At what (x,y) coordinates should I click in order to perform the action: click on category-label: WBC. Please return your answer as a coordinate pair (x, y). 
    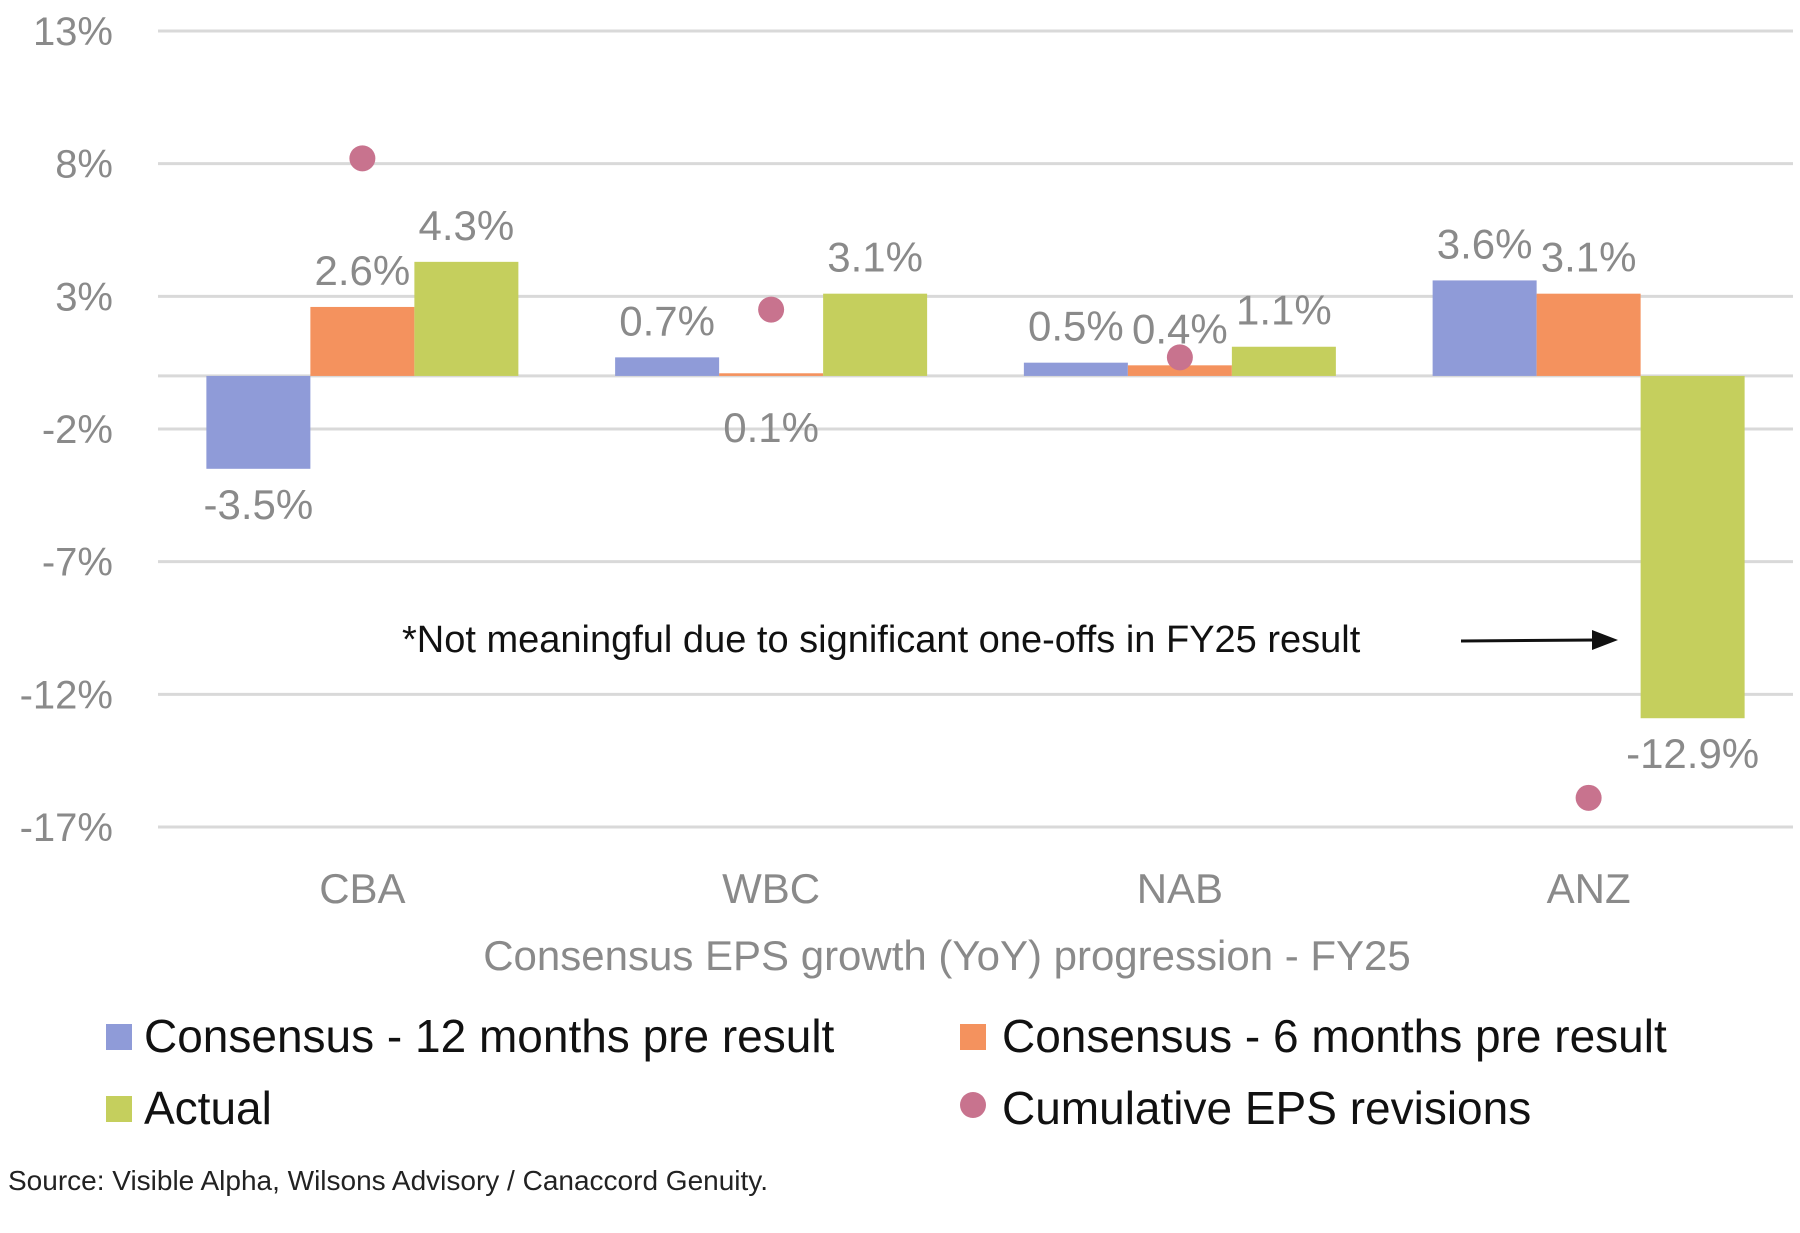
    Looking at the image, I should click on (771, 888).